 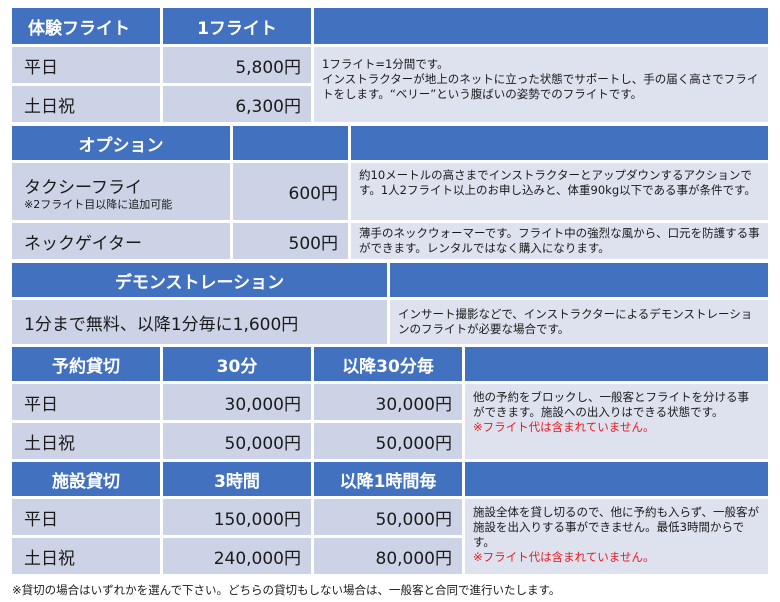 What do you see at coordinates (290, 191) in the screenshot?
I see `option-taxi-price: 600円` at bounding box center [290, 191].